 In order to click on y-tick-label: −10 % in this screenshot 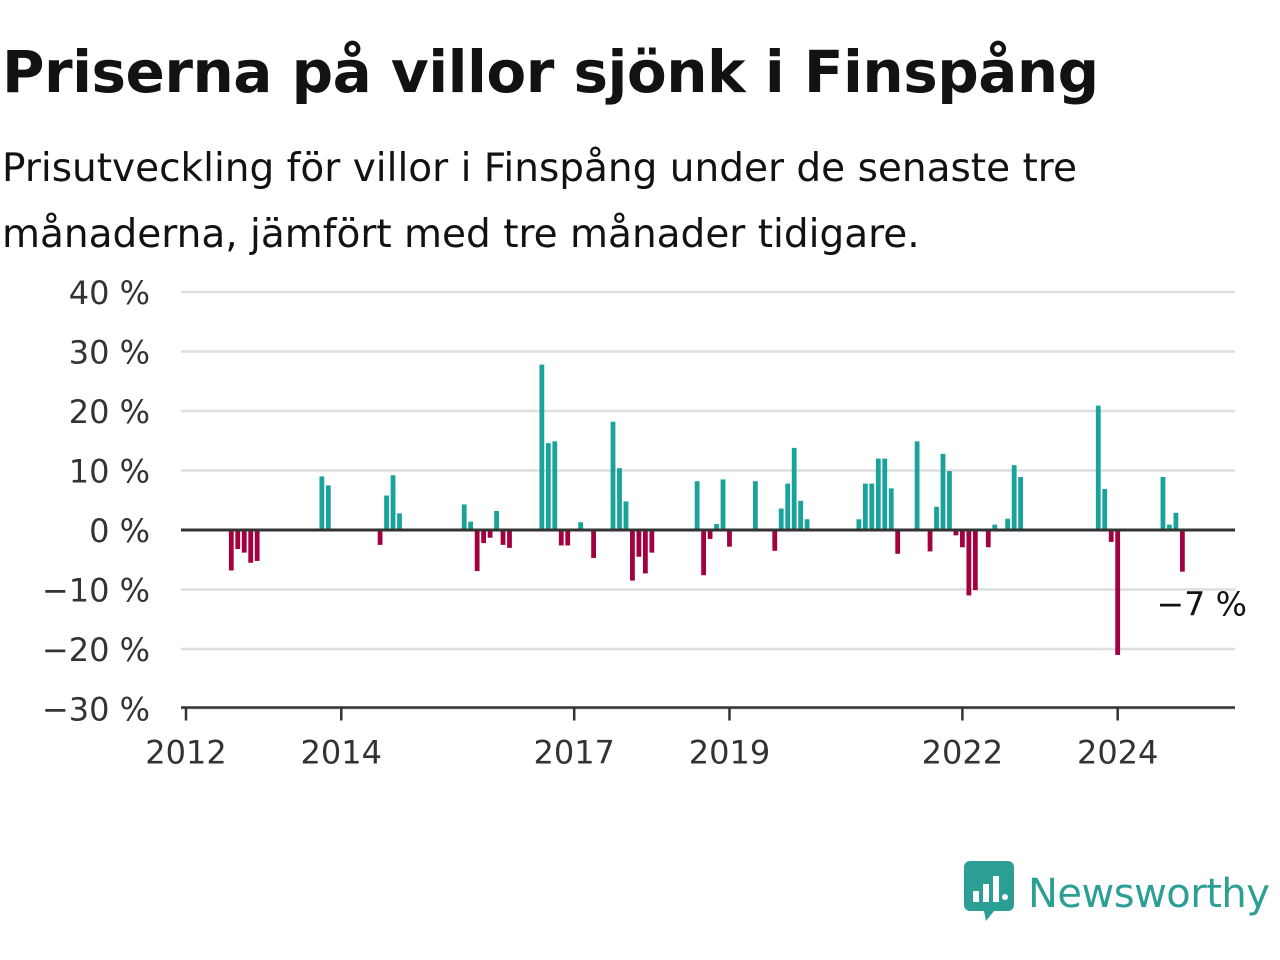, I will do `click(96, 591)`.